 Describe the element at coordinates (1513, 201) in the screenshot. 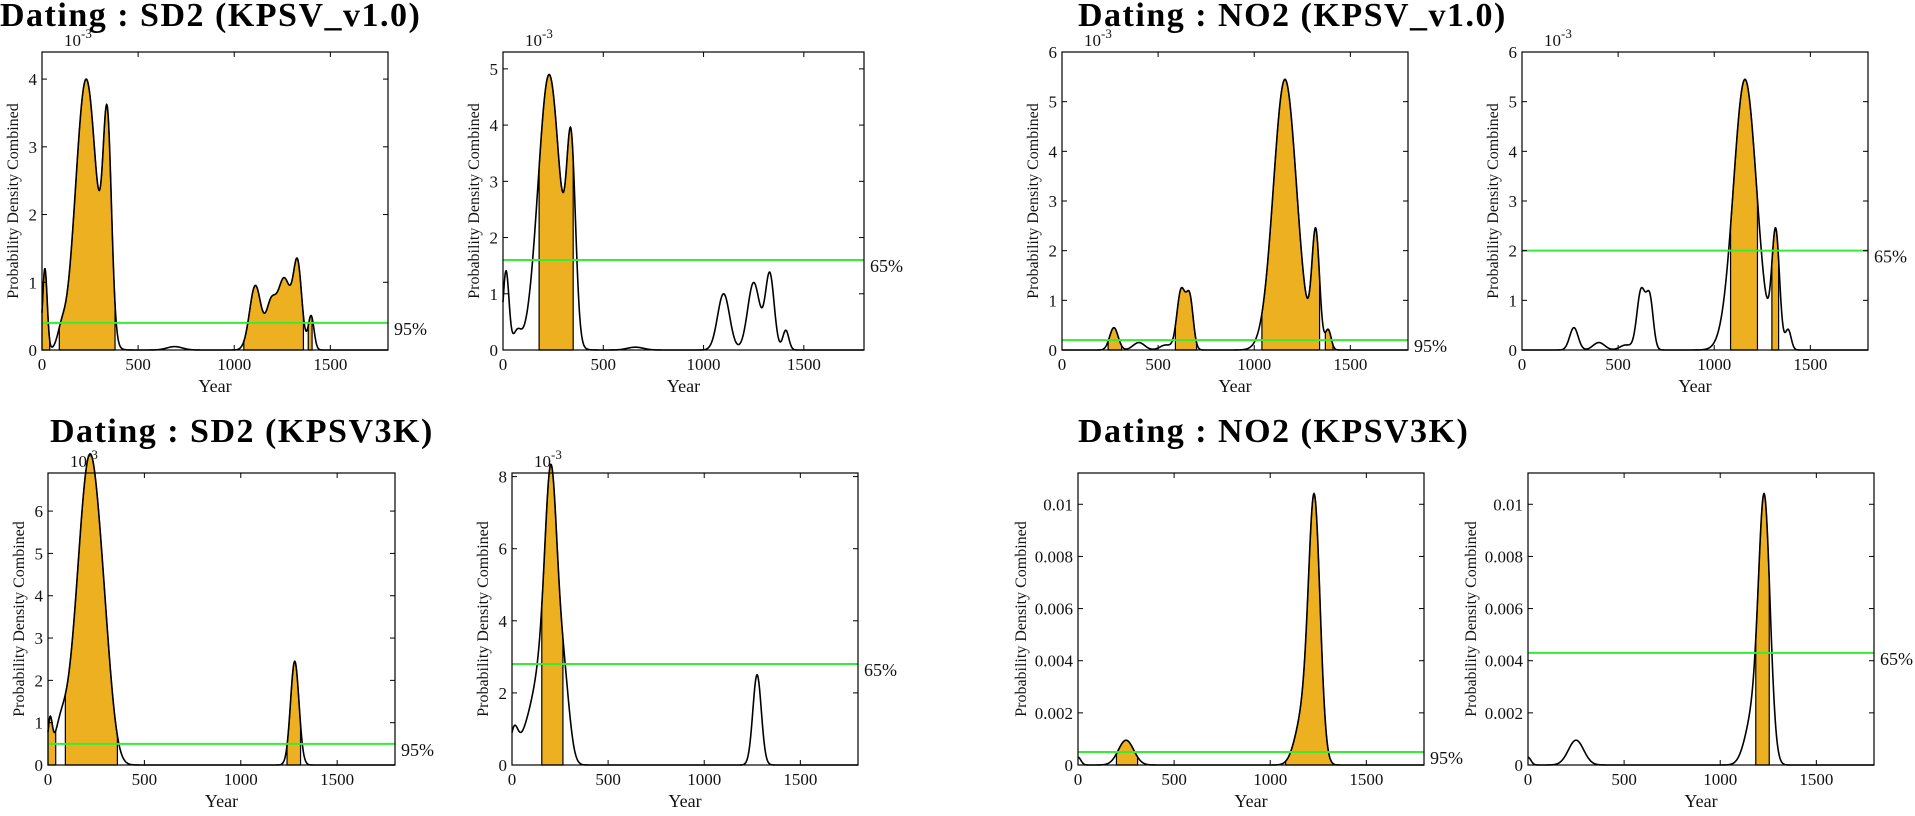

I see `y-tick-label-no2-v1-65-3: 3` at that location.